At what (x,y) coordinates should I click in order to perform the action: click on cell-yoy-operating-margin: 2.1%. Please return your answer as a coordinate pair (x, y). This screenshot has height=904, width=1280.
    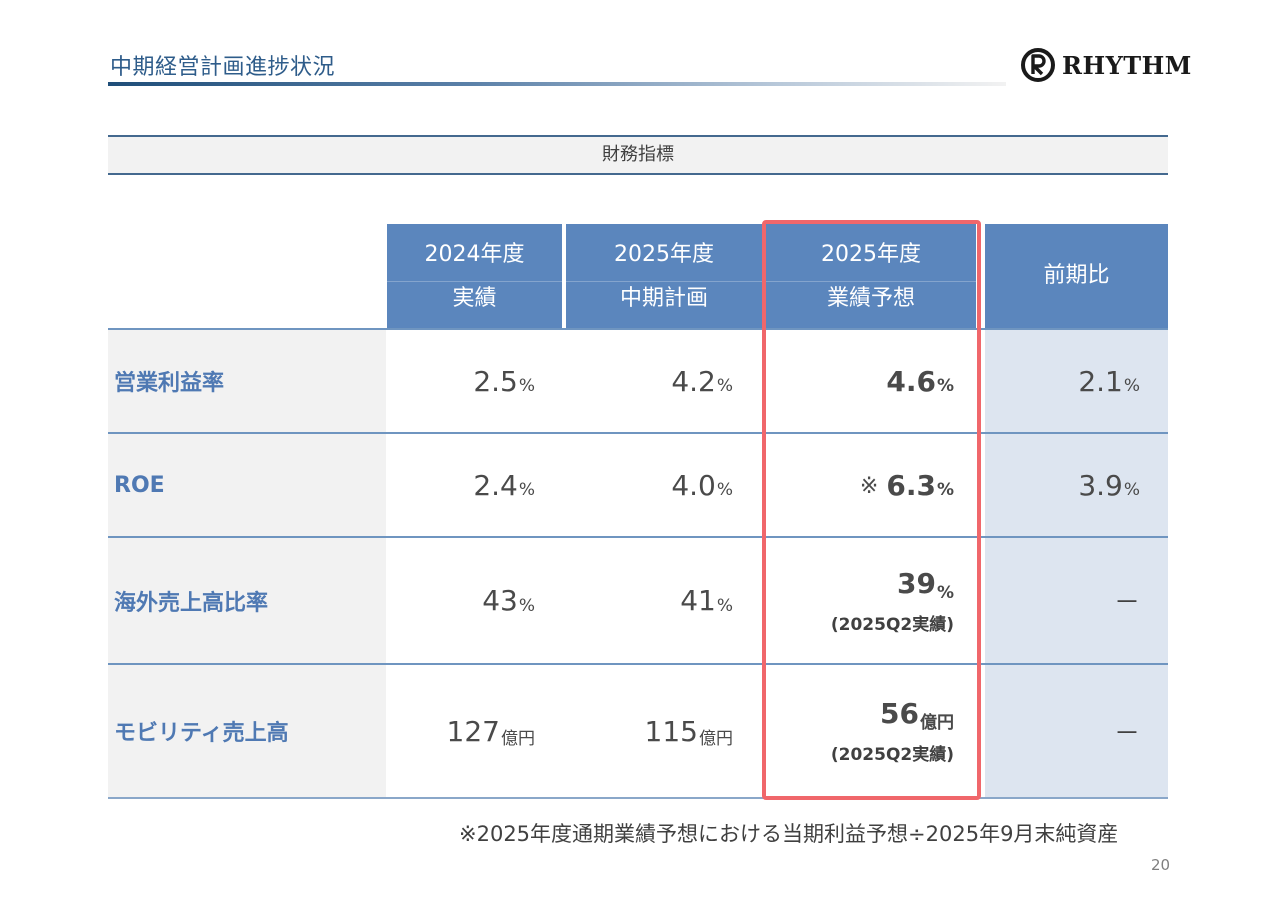
    Looking at the image, I should click on (1062, 381).